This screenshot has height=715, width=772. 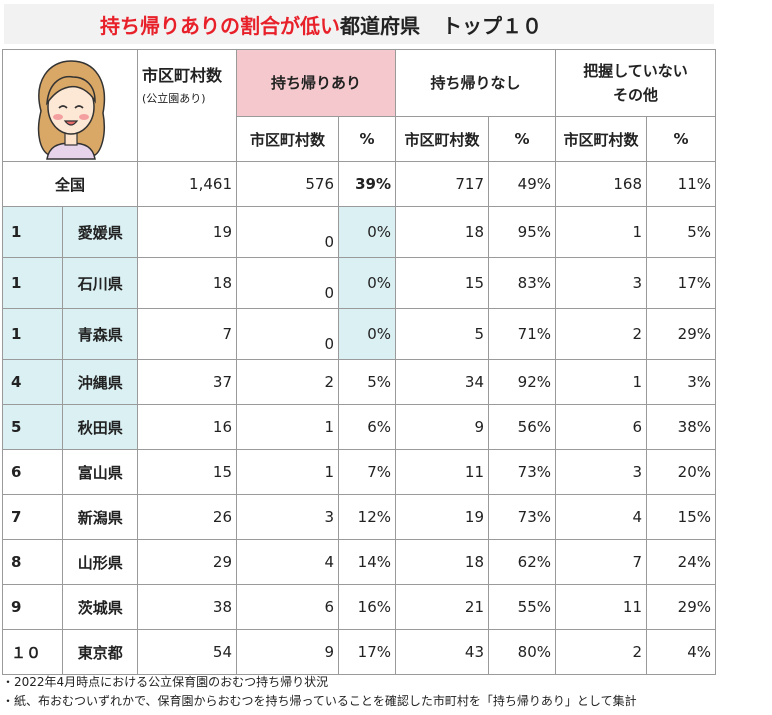 I want to click on cell-total: 37, so click(x=187, y=382).